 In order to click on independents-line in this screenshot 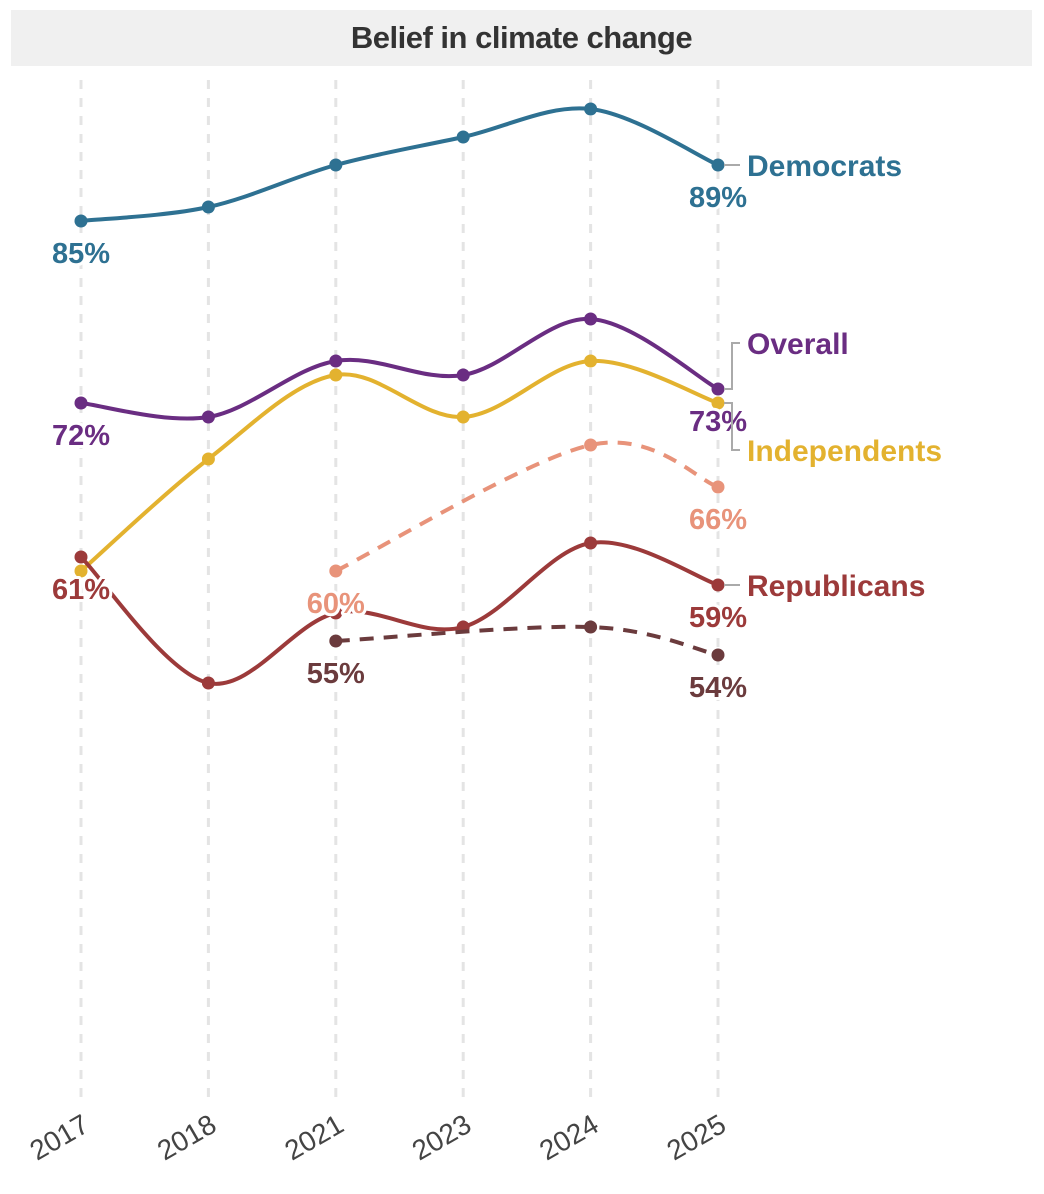, I will do `click(399, 465)`.